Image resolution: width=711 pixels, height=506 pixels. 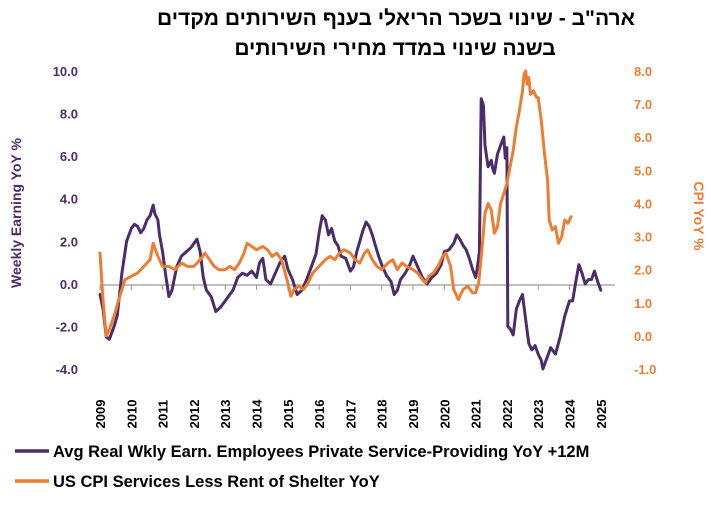 What do you see at coordinates (643, 270) in the screenshot?
I see `right-tick-label: 2.0` at bounding box center [643, 270].